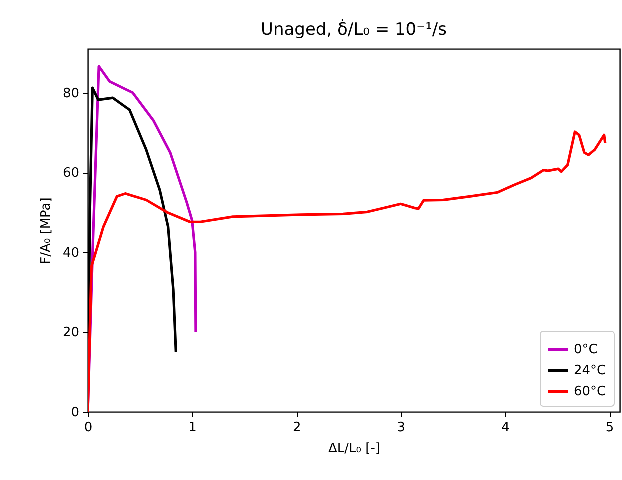  I want to click on legend-label: 0°C, so click(586, 350).